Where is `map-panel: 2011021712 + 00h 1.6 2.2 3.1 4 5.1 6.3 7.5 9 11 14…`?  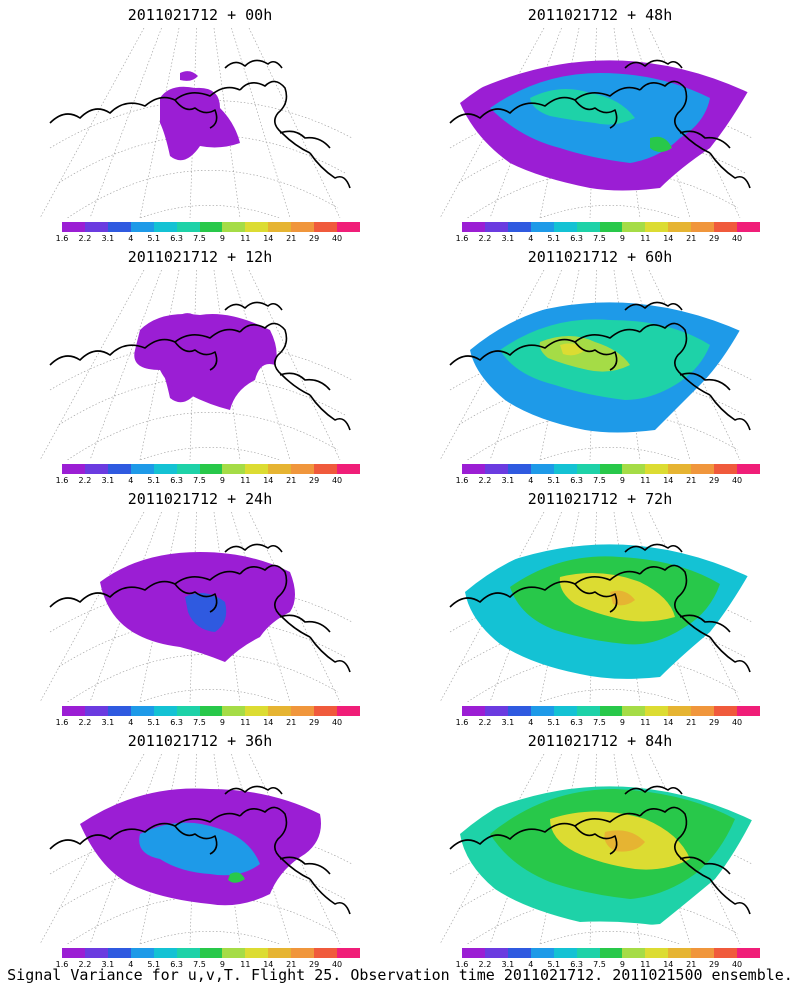
map-panel: 2011021712 + 00h 1.6 2.2 3.1 4 5.1 6.3 7.5 9 11 14… is located at coordinates (200, 124).